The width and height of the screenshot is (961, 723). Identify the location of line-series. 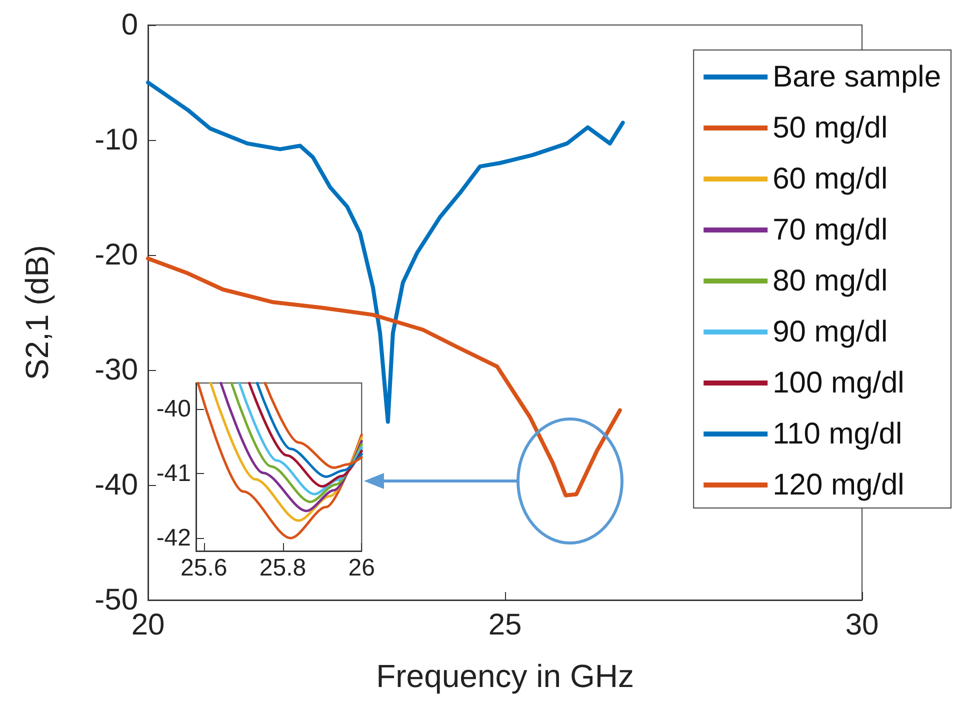
(309, 430).